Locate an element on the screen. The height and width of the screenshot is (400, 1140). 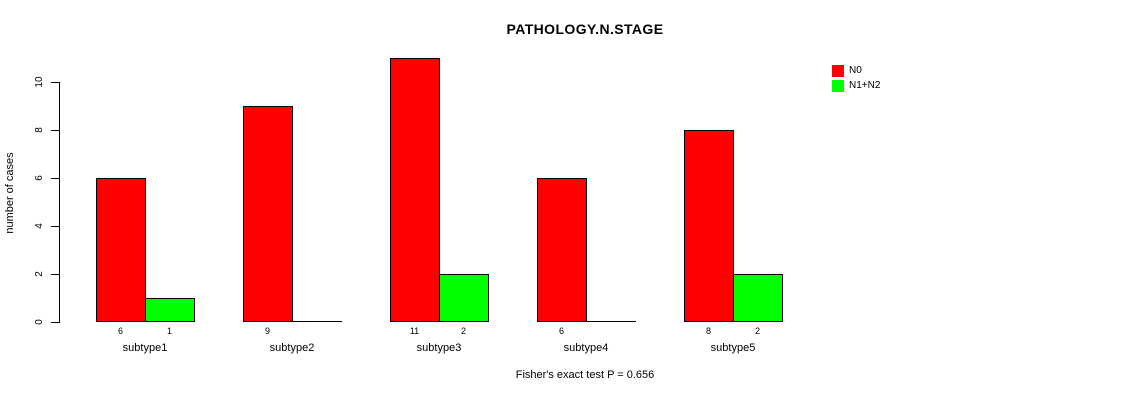
footer-stat-text: Fisher's exact test P = 0.656 is located at coordinates (585, 375).